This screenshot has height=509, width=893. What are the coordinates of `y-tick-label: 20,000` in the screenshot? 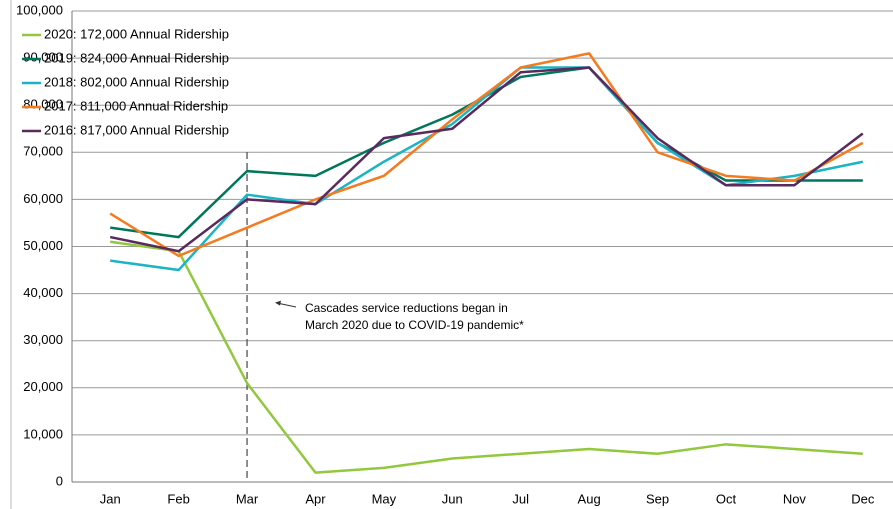 It's located at (43, 386).